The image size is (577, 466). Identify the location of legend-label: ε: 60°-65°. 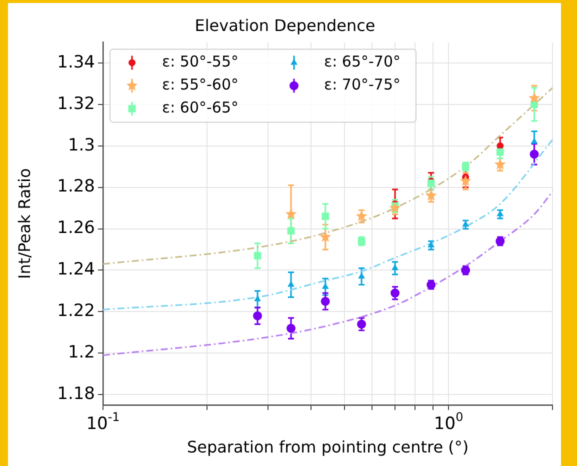
(200, 107).